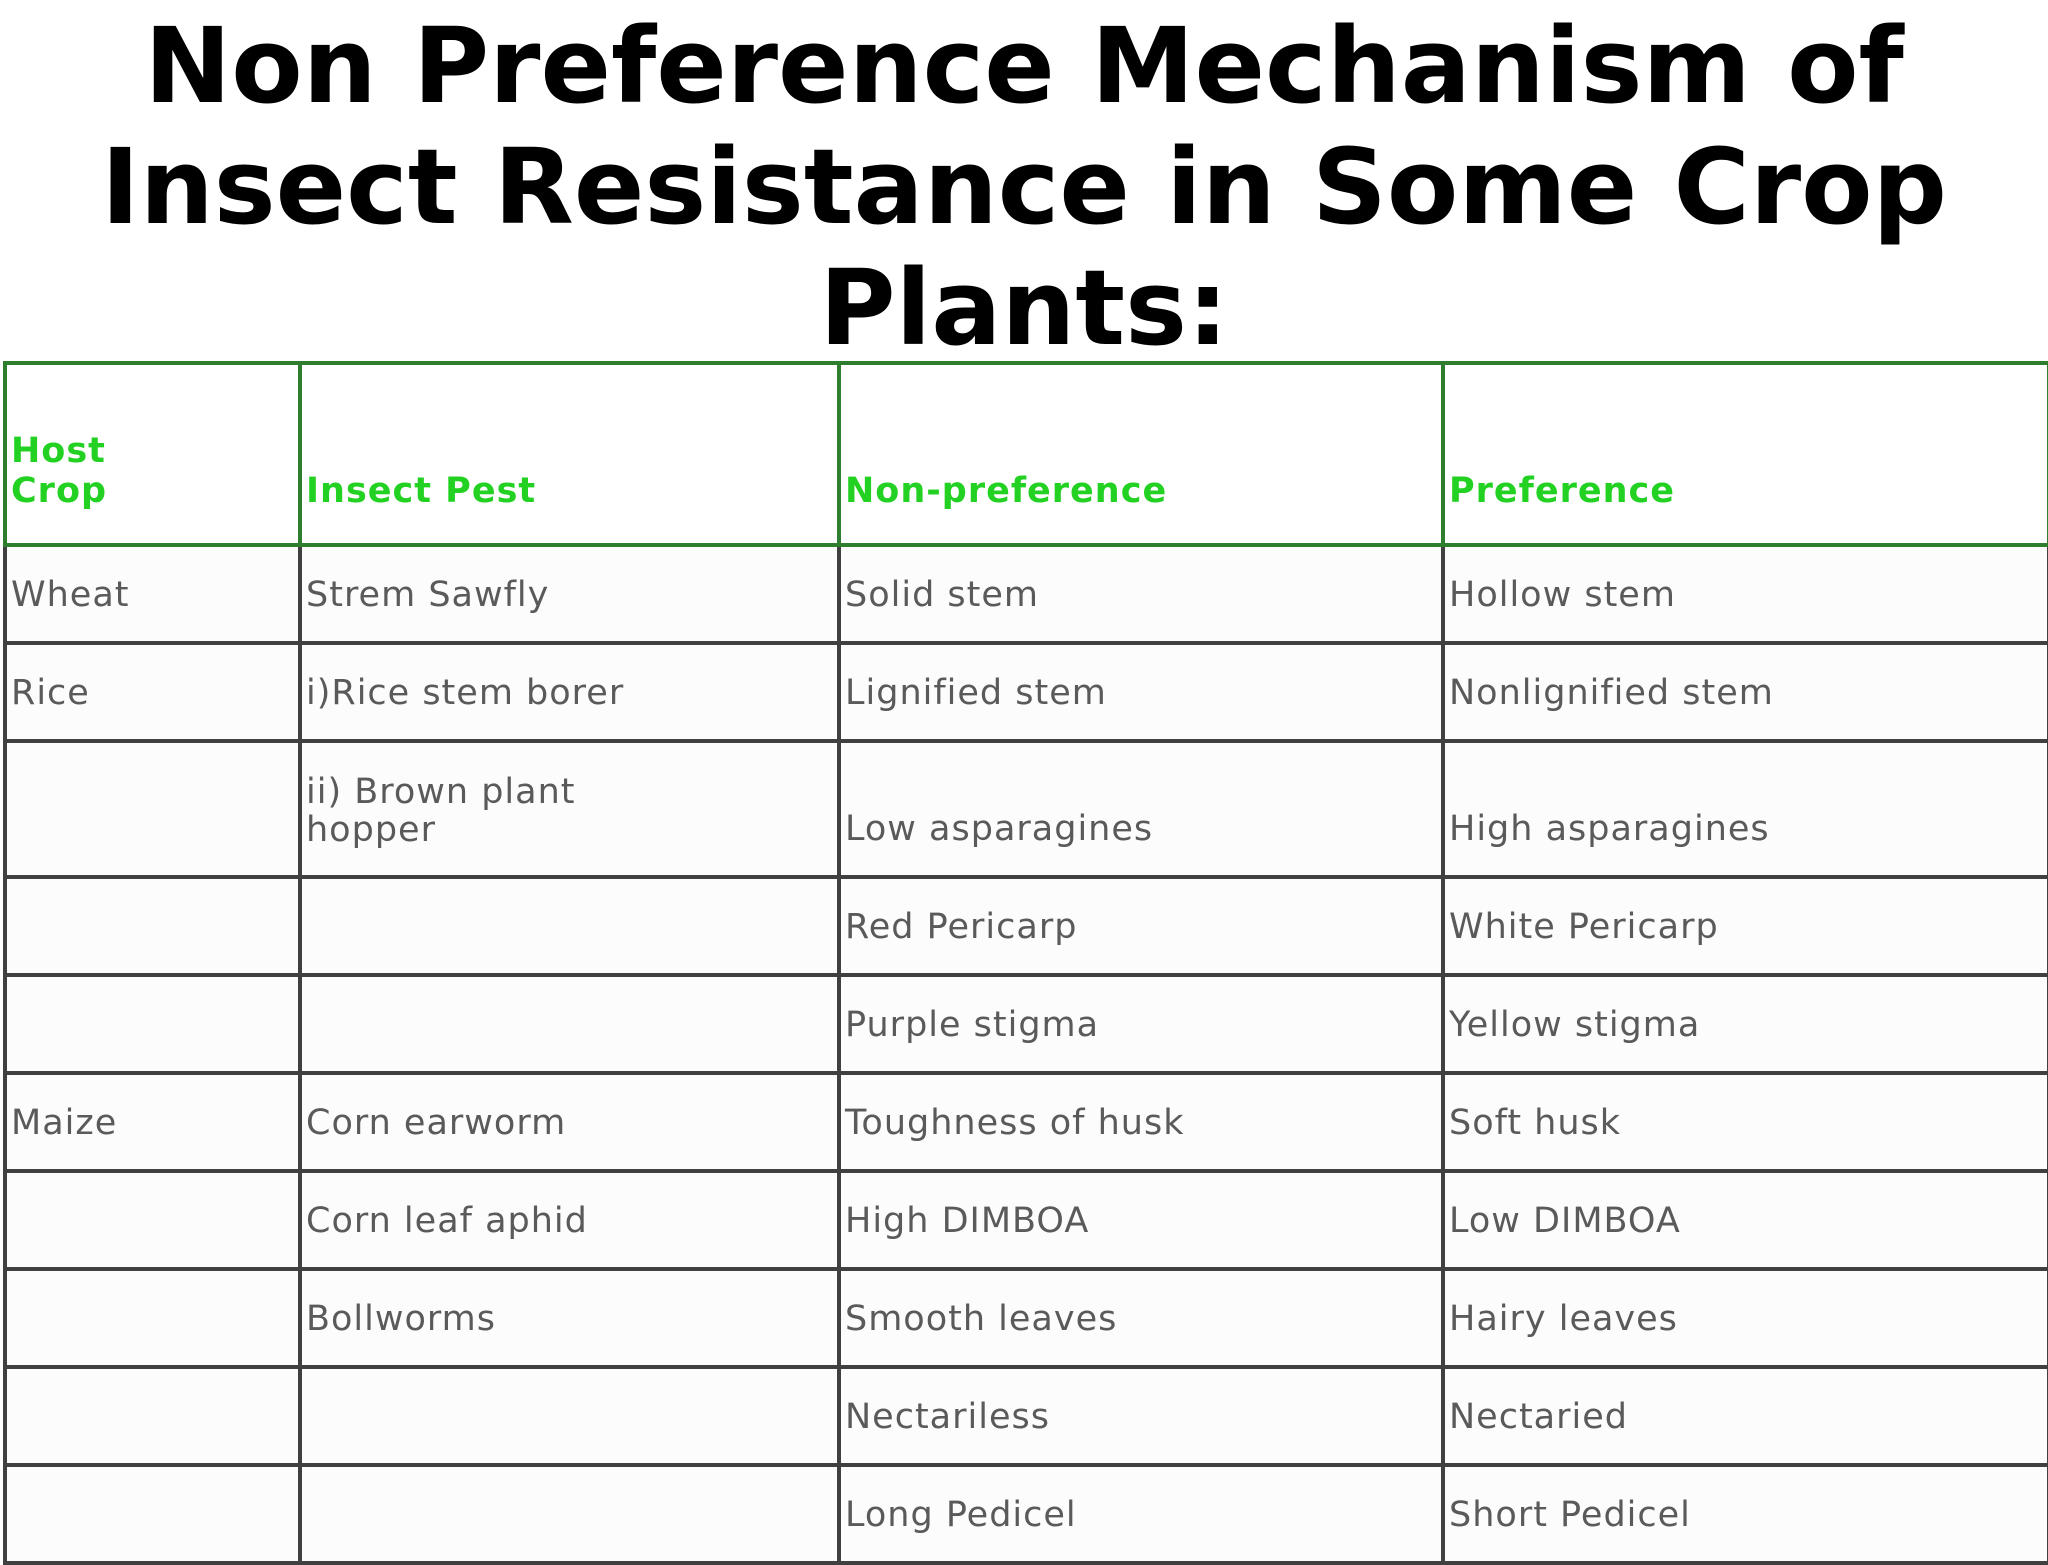  Describe the element at coordinates (1141, 926) in the screenshot. I see `cell-non-preference: Red Pericarp` at that location.